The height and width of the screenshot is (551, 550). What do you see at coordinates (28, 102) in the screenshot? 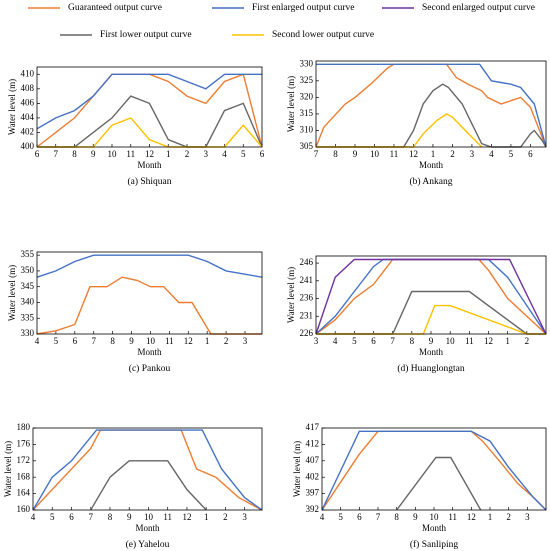
I see `y-tick-label: 406` at bounding box center [28, 102].